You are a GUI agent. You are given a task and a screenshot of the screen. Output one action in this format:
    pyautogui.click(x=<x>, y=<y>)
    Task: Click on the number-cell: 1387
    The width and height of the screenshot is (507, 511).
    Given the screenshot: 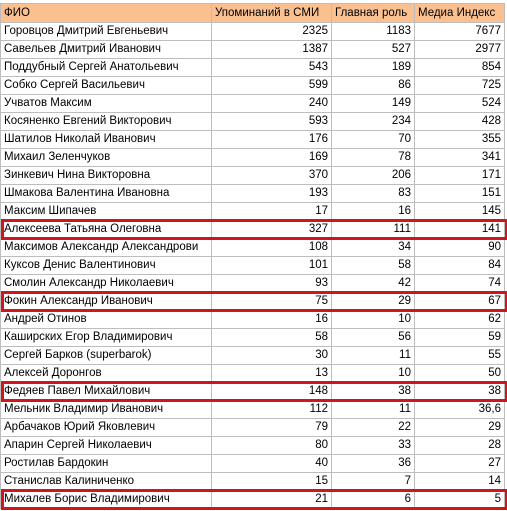 What is the action you would take?
    pyautogui.click(x=271, y=49)
    